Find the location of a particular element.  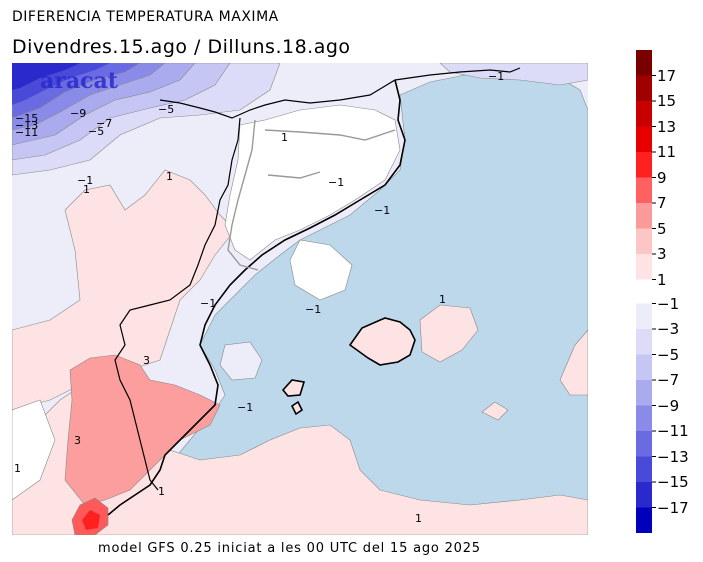

island-formentera is located at coordinates (297, 408).